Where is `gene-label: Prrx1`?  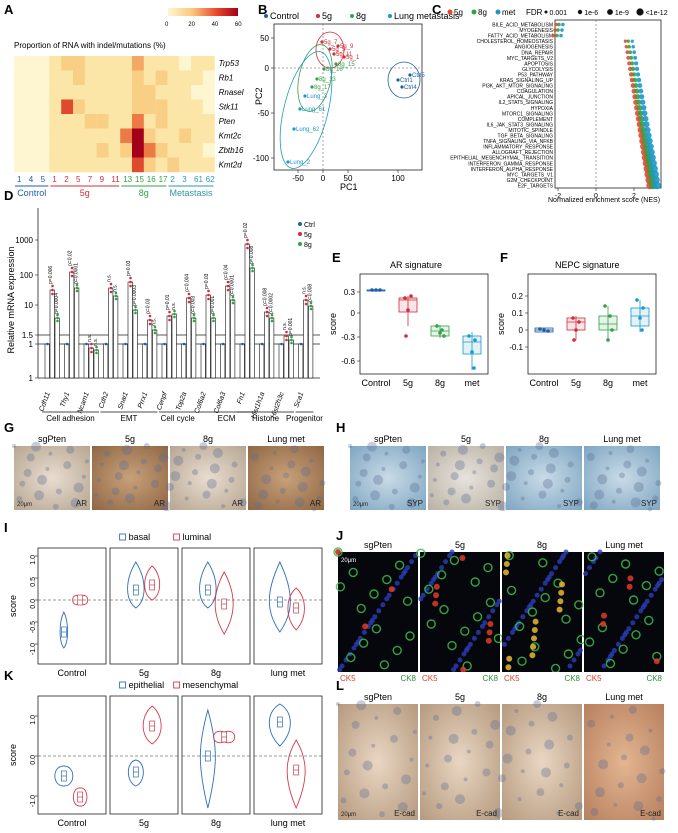
gene-label: Prrx1 is located at coordinates (143, 400).